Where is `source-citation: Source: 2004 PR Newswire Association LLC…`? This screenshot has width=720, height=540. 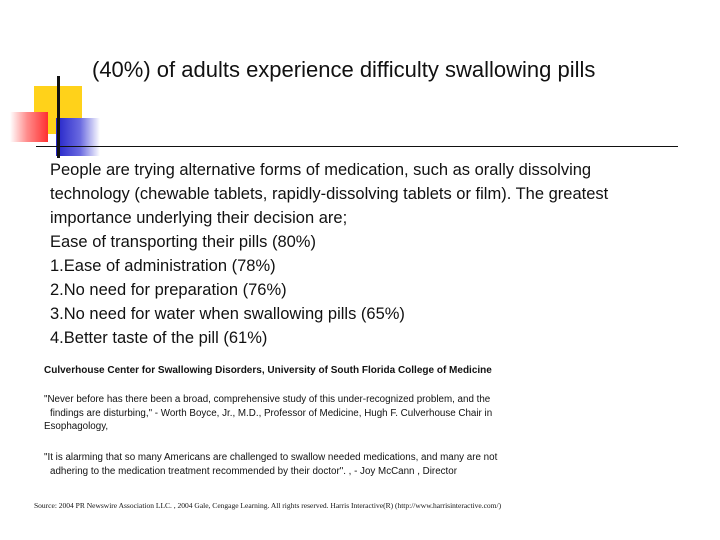 source-citation: Source: 2004 PR Newswire Association LLC… is located at coordinates (268, 505).